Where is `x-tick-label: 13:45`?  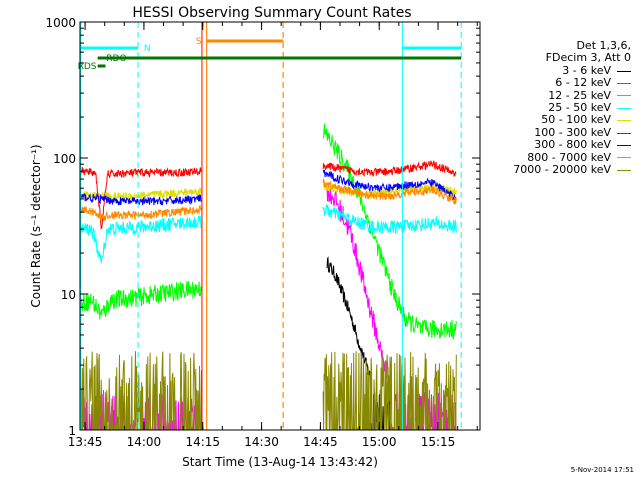 x-tick-label: 13:45 is located at coordinates (85, 442).